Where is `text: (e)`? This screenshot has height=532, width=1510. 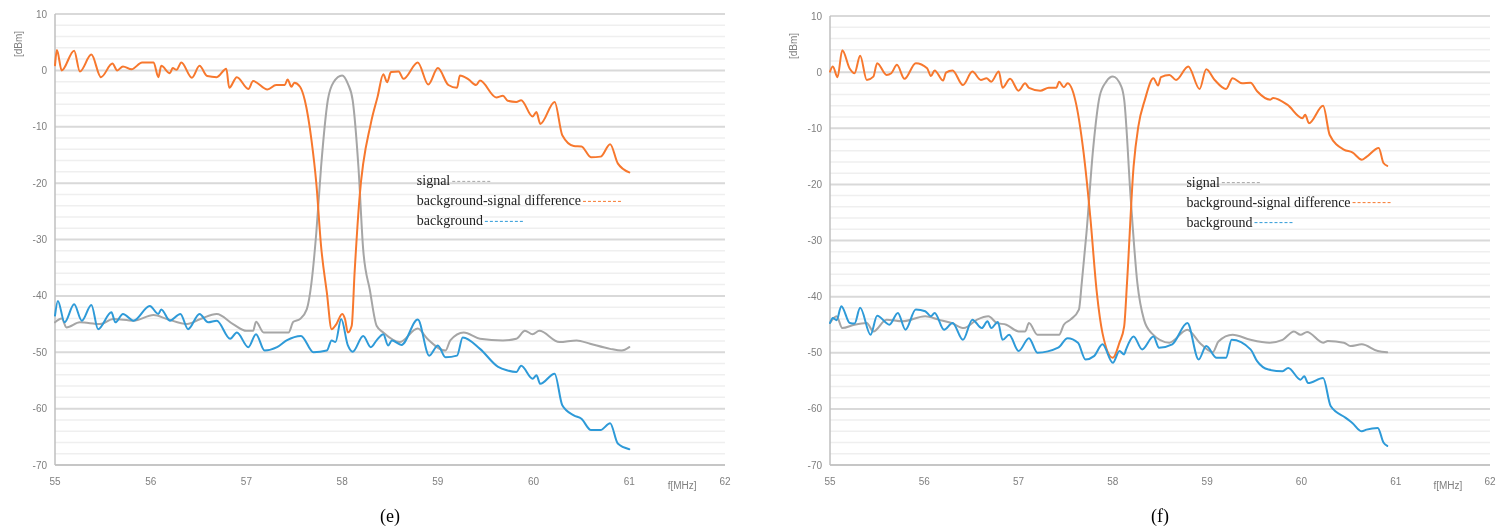 text: (e) is located at coordinates (390, 516).